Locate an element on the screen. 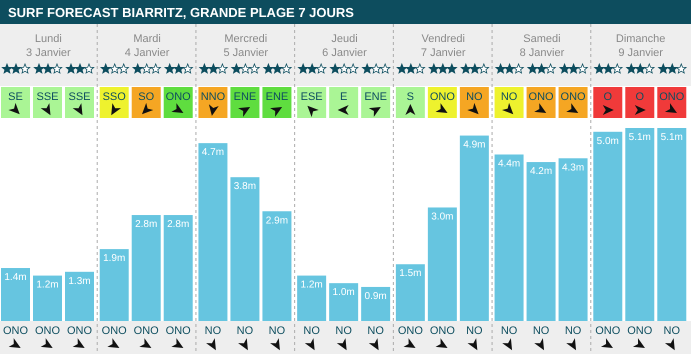 The height and width of the screenshot is (354, 691). text: ESE is located at coordinates (311, 97).